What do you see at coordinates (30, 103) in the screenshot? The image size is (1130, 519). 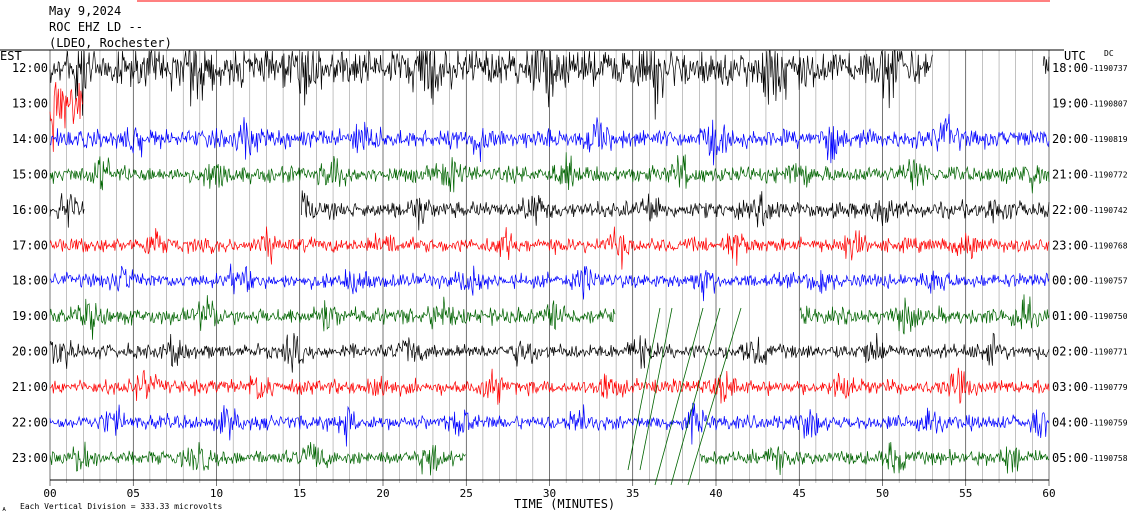 I see `est-hour-label: 13:00` at bounding box center [30, 103].